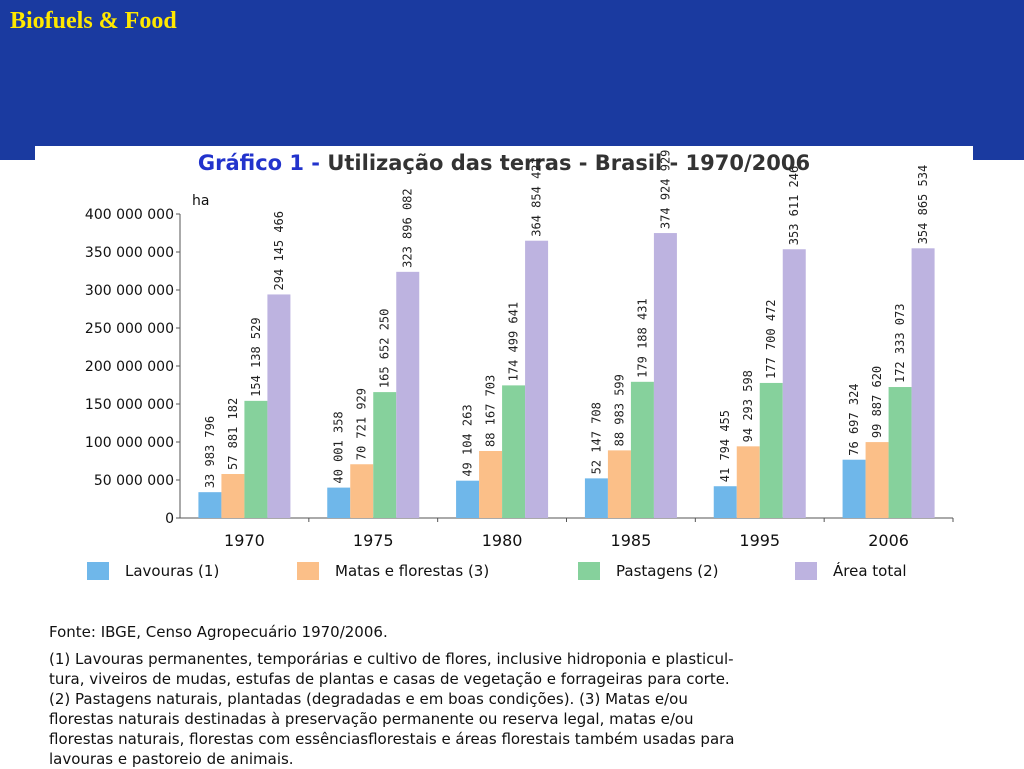  Describe the element at coordinates (759, 540) in the screenshot. I see `x-tick-label: 1995` at that location.